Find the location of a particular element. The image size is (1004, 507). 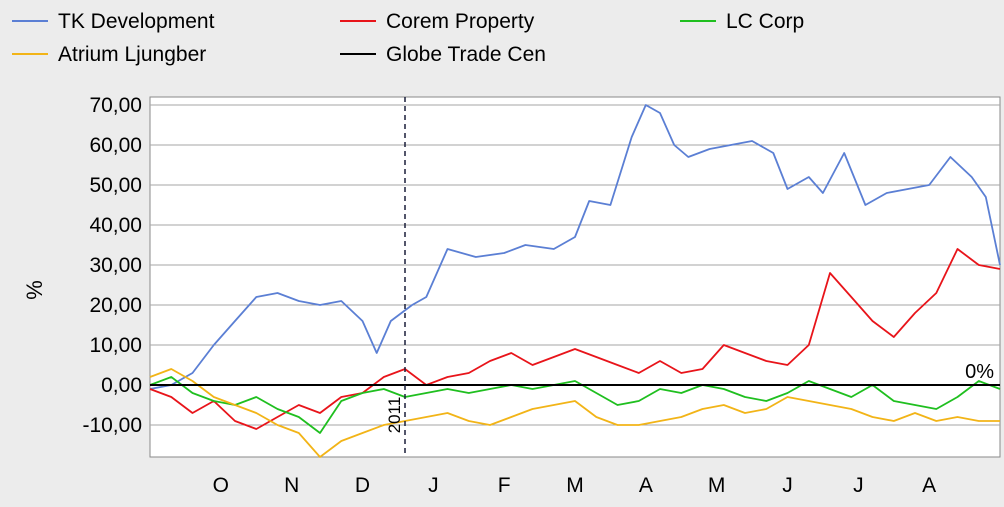

legend-entry: LC Corp is located at coordinates (765, 21).